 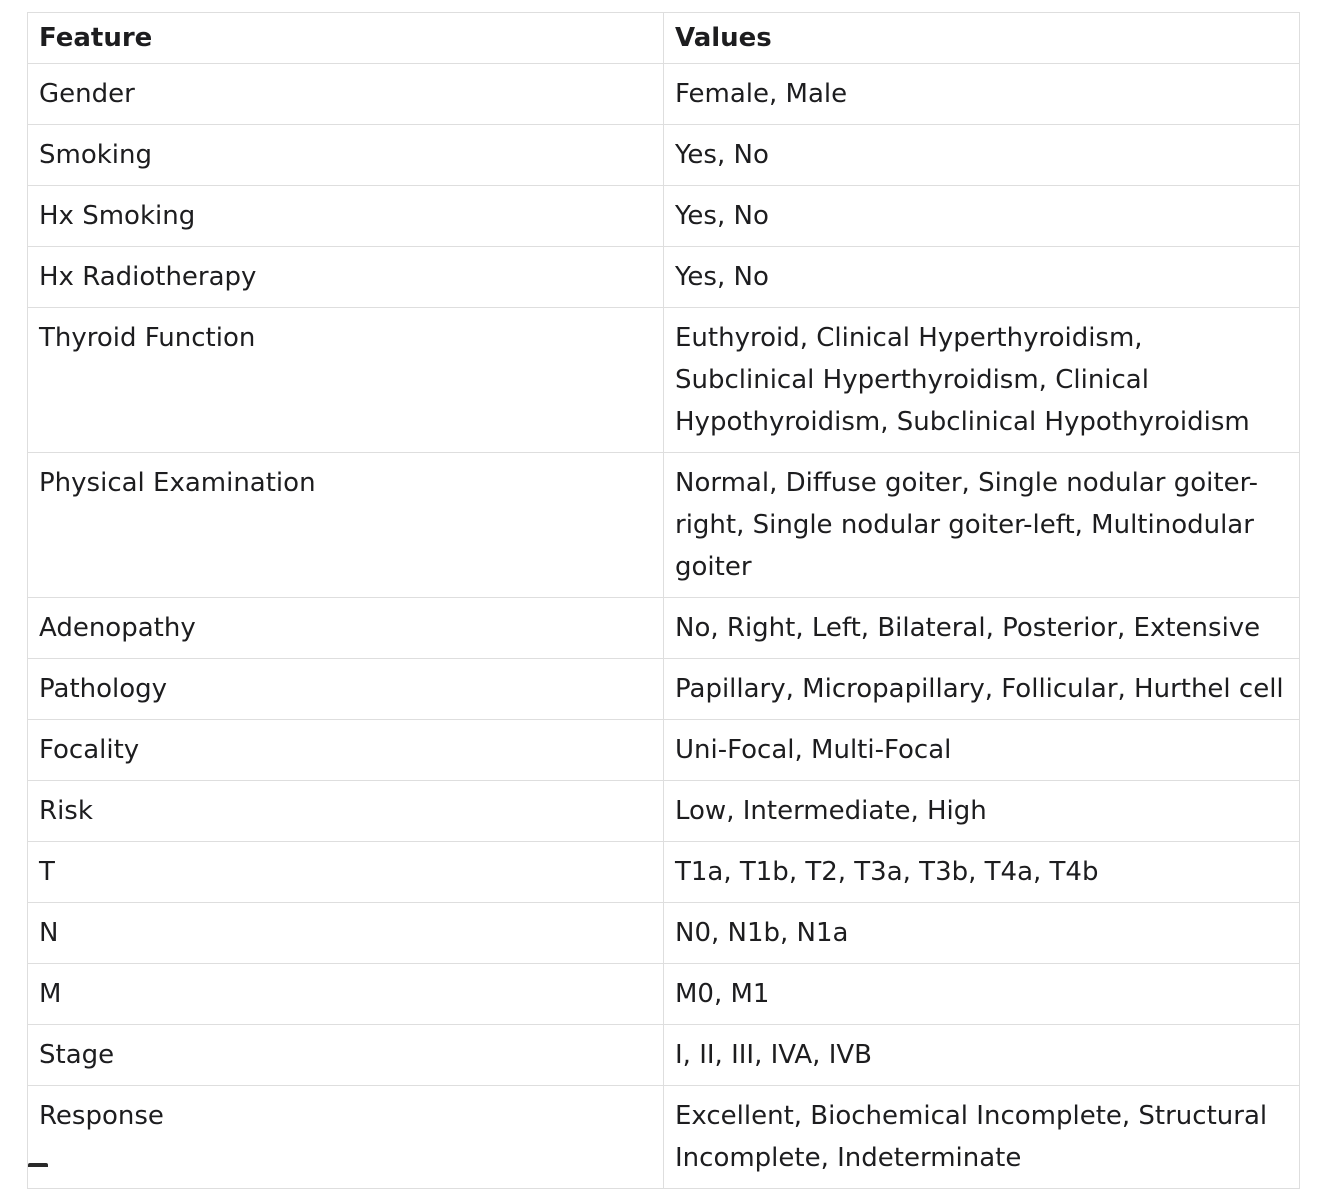 What do you see at coordinates (345, 994) in the screenshot?
I see `feature-cell: M` at bounding box center [345, 994].